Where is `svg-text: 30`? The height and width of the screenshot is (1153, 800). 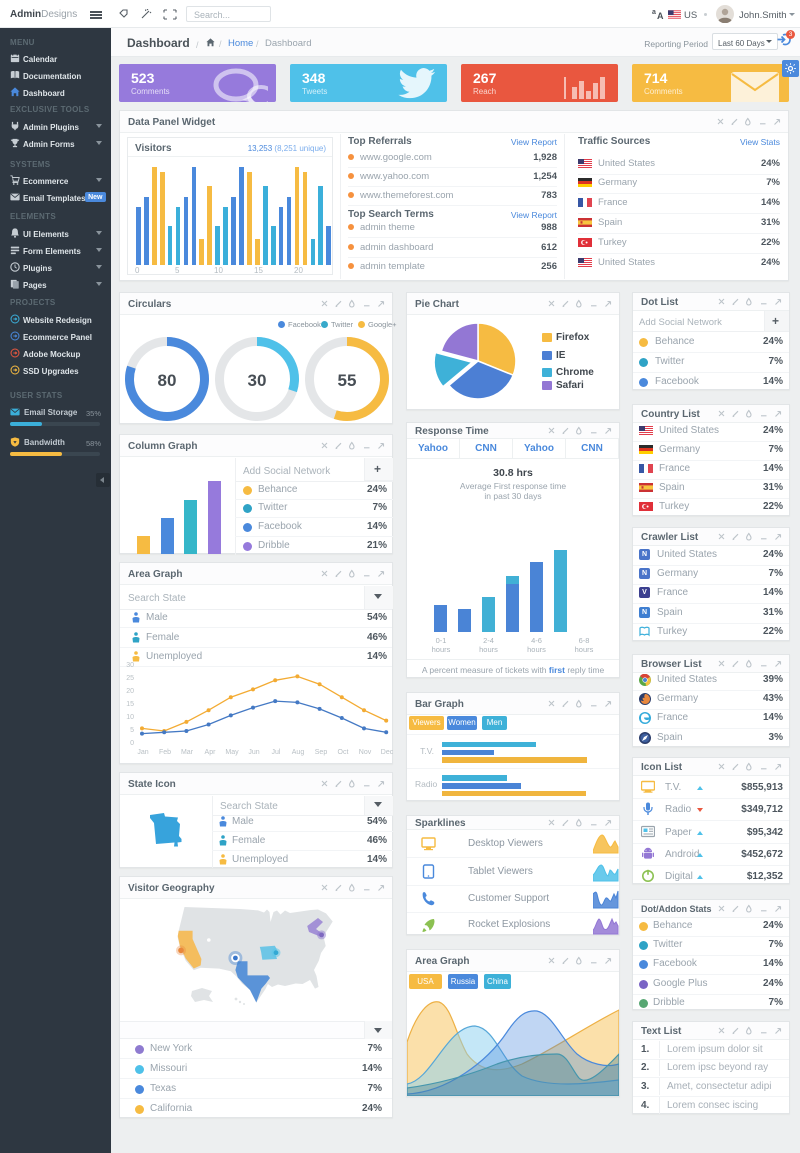
svg-text: 30 is located at coordinates (257, 380).